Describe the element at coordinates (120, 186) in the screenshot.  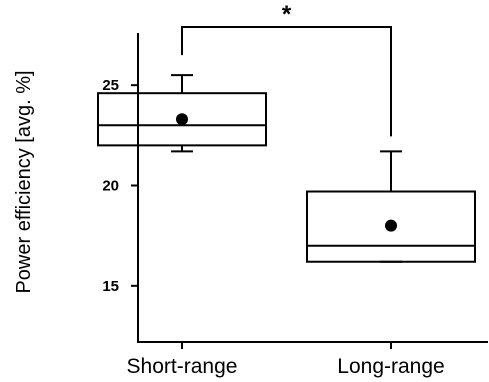
I see `y-ticks: 15 20 25` at that location.